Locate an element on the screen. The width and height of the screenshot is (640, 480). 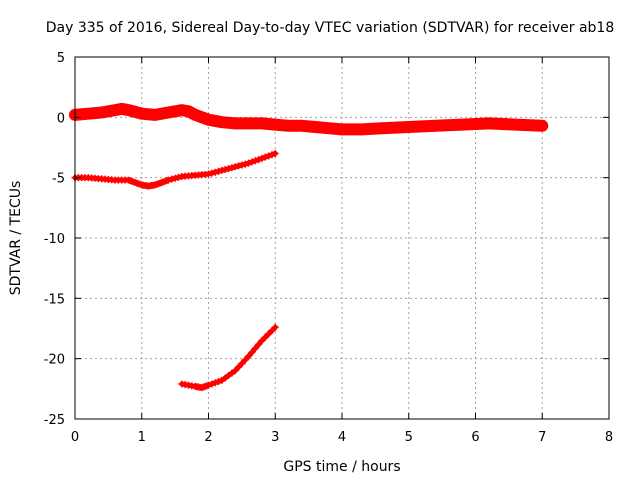
x-tick-label: 8 is located at coordinates (609, 437).